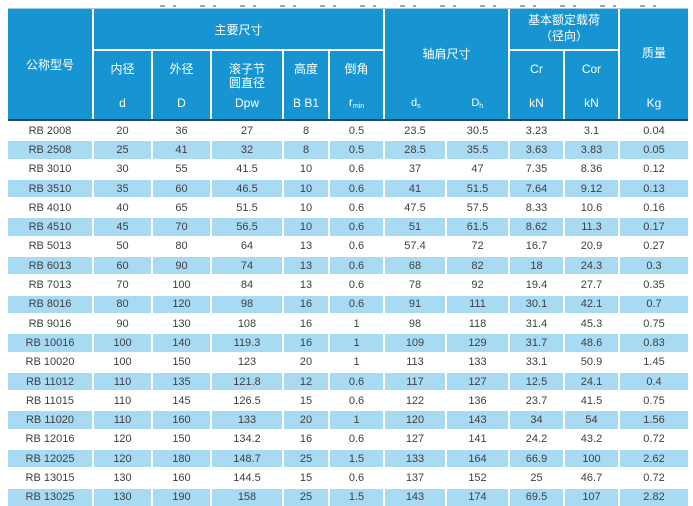  I want to click on model-cell: RB 5013, so click(50, 246).